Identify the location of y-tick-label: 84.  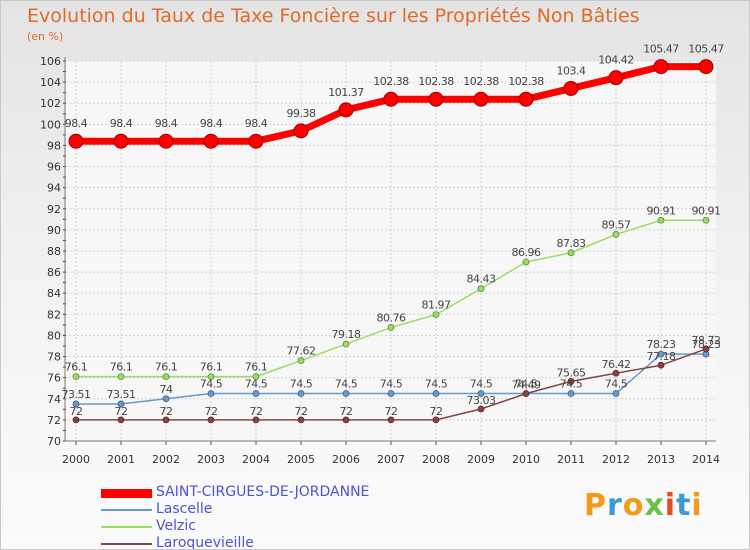
(54, 293).